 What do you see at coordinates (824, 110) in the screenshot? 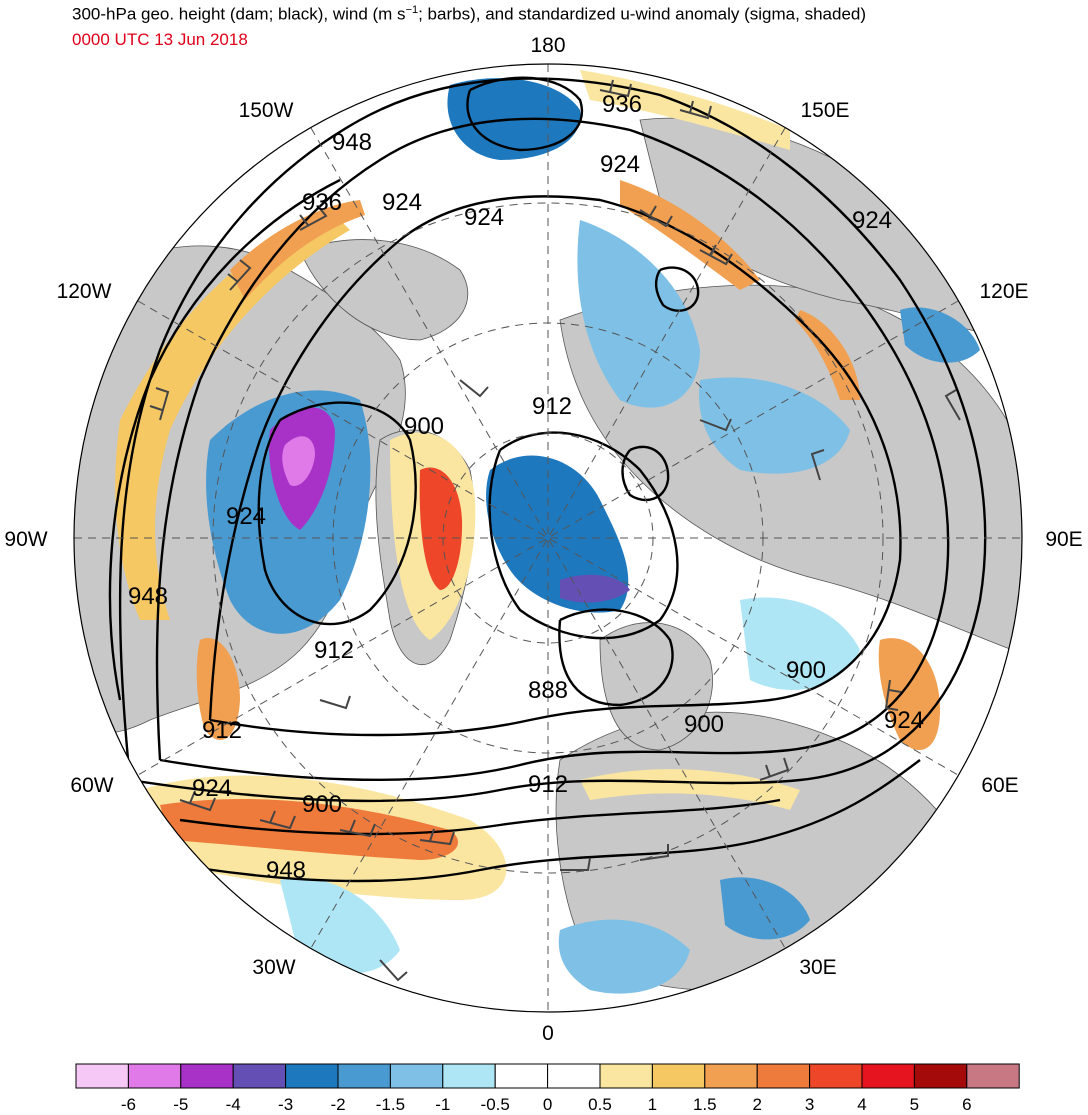
I see `lon-label-150e: 150E` at bounding box center [824, 110].